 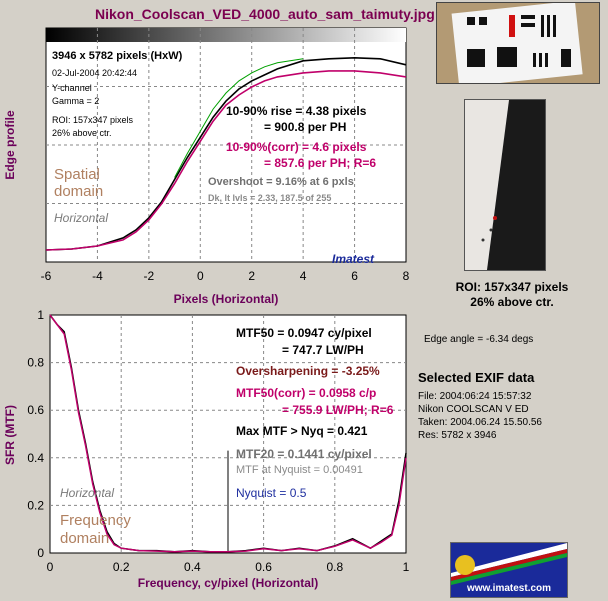 What do you see at coordinates (228, 583) in the screenshot?
I see `mtf-xlabel: Frequency, cy/pixel (Horizontal)` at bounding box center [228, 583].